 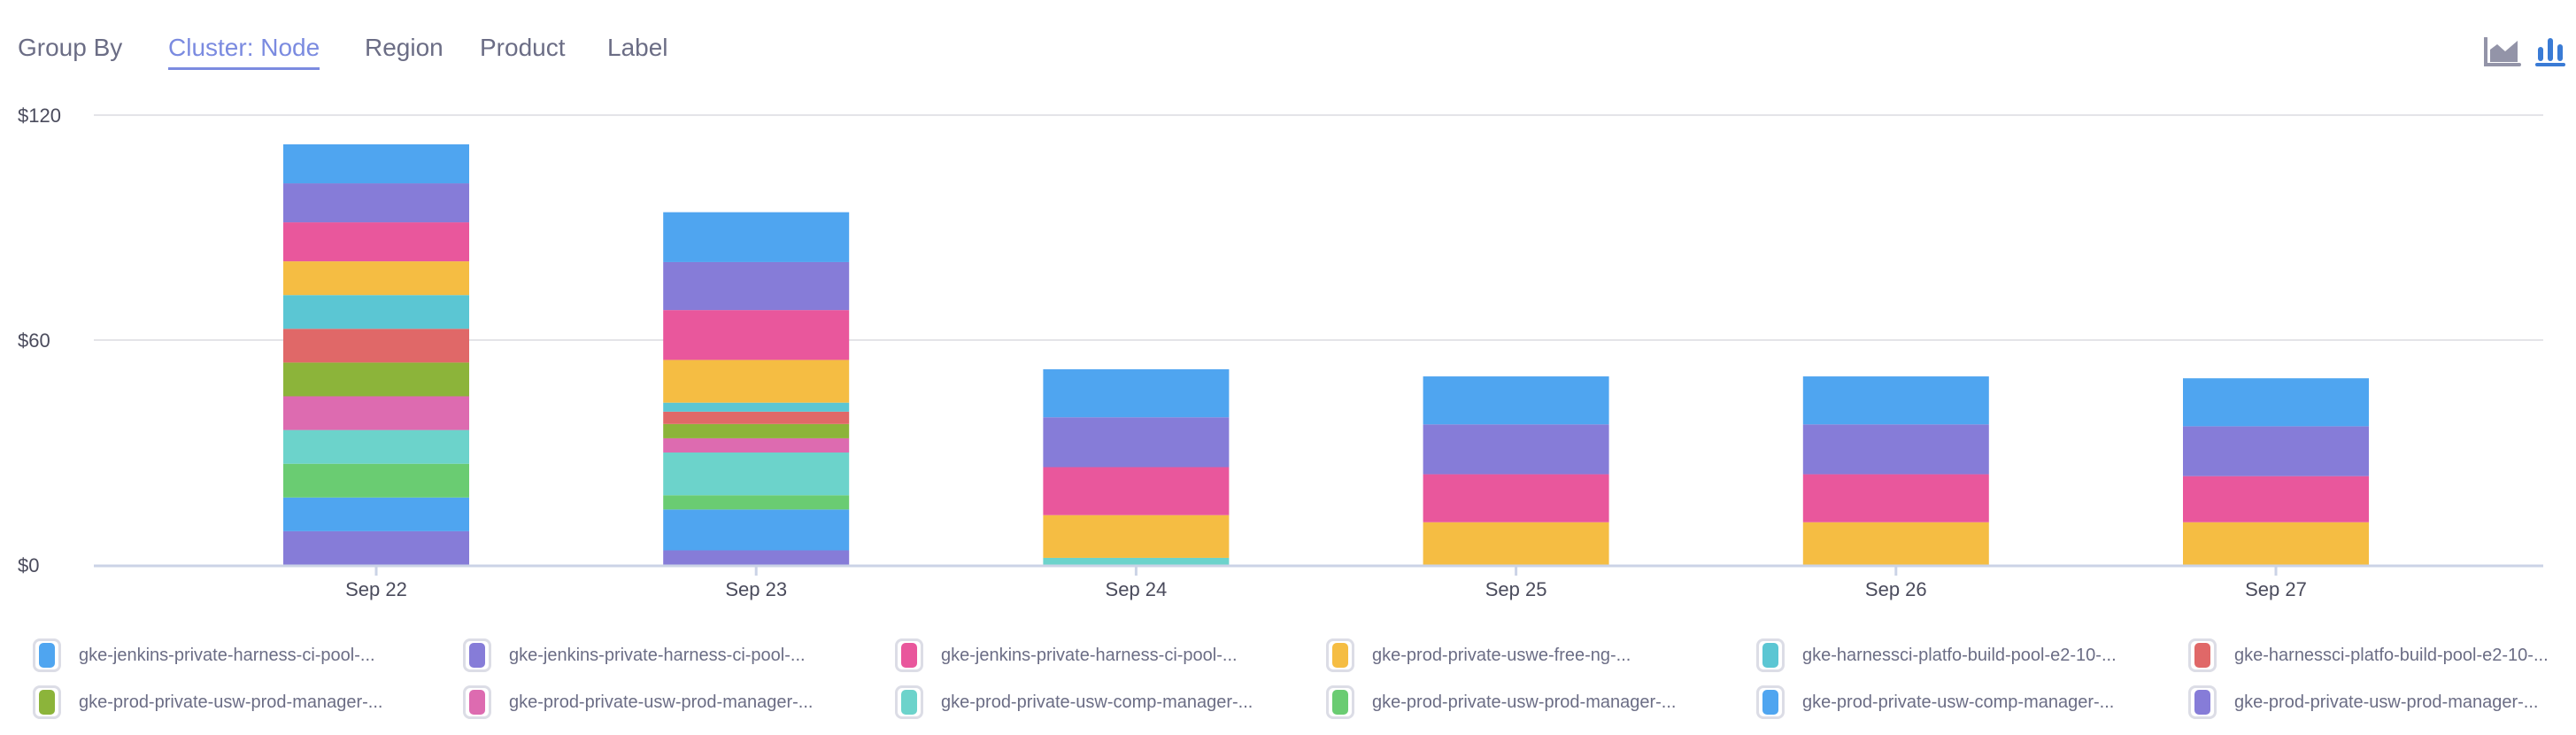 What do you see at coordinates (523, 47) in the screenshot?
I see `tab-product: Product` at bounding box center [523, 47].